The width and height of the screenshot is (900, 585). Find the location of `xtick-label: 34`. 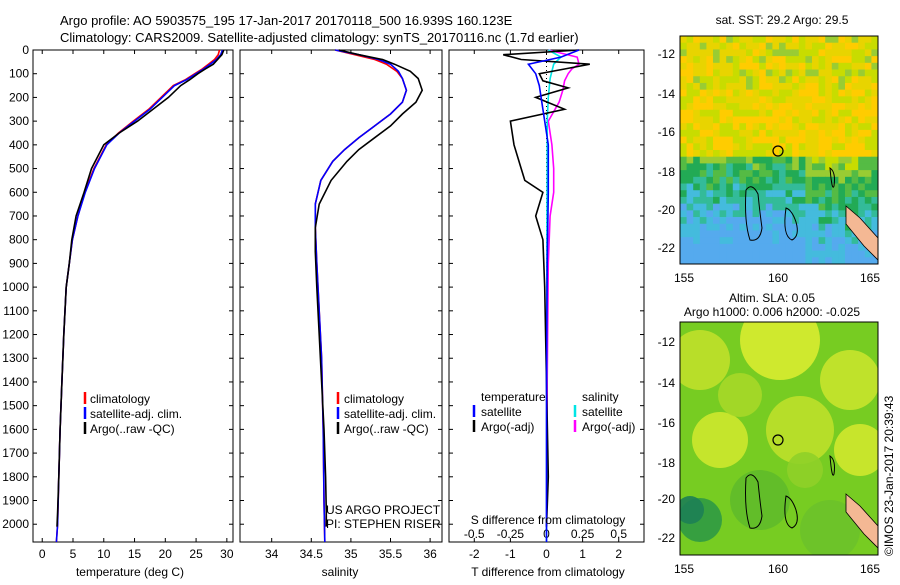

xtick-label: 34 is located at coordinates (272, 554).